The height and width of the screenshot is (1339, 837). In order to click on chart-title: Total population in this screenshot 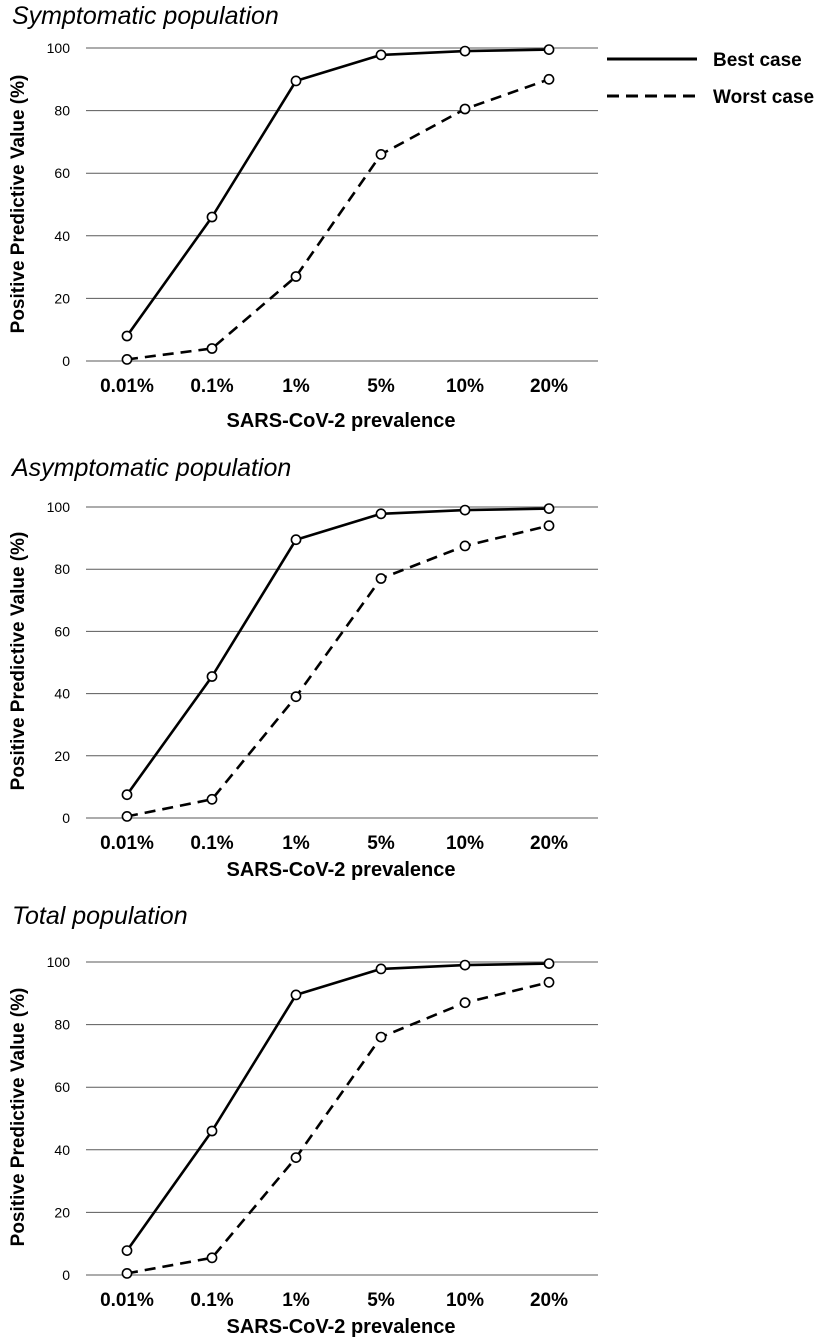, I will do `click(100, 916)`.